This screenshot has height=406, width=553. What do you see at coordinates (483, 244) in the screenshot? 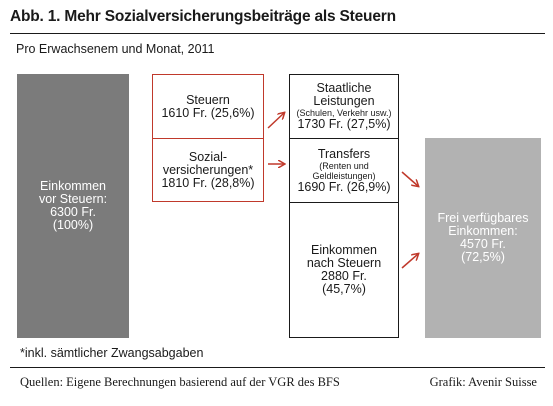
I see `disposable-income-amount: 4570 Fr.` at bounding box center [483, 244].